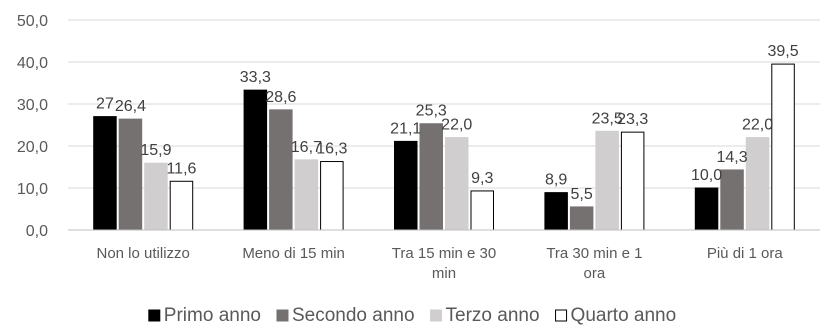  Describe the element at coordinates (706, 175) in the screenshot. I see `data-label: 10,0` at that location.